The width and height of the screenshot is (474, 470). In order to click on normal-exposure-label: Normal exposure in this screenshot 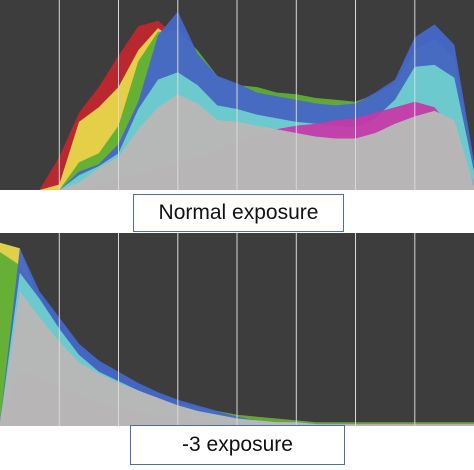, I will do `click(238, 212)`.